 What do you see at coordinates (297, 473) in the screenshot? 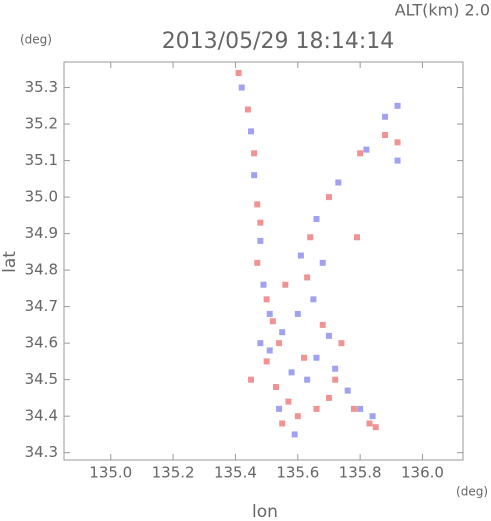
I see `x-tick-label: 135.6` at bounding box center [297, 473].